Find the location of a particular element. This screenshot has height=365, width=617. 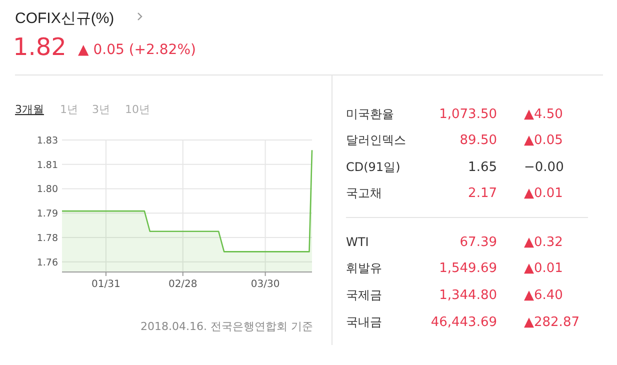

category-label: 달러인덱스 is located at coordinates (376, 140).